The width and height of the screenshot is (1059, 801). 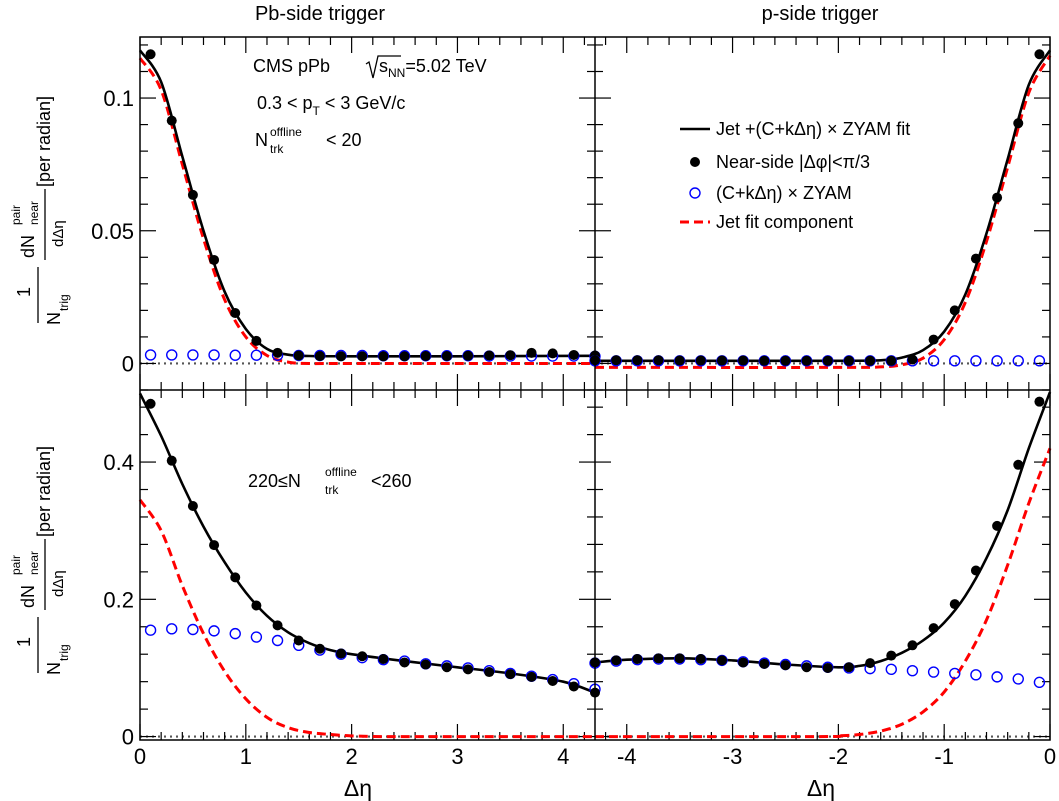 I want to click on annotation-experiment: CMS pPb sNN=5.02 TeV, so click(x=370, y=67).